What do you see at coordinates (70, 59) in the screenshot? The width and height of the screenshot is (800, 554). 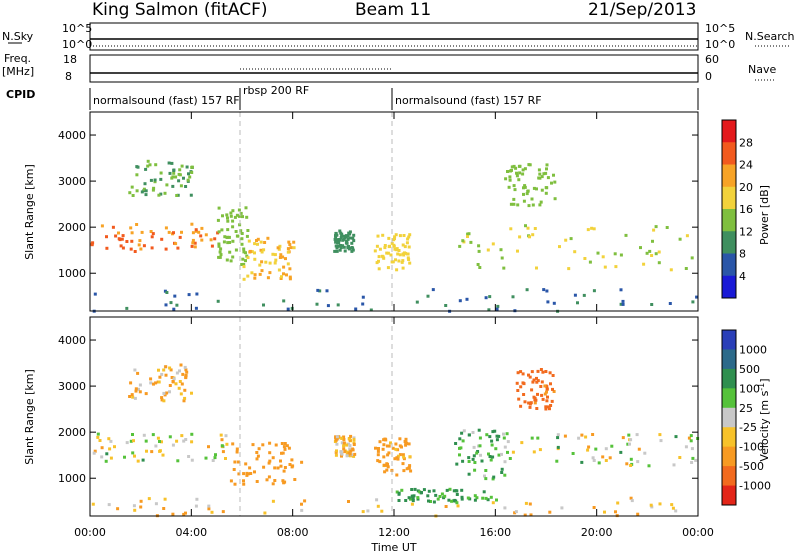 I see `freq-tick-top: 18` at bounding box center [70, 59].